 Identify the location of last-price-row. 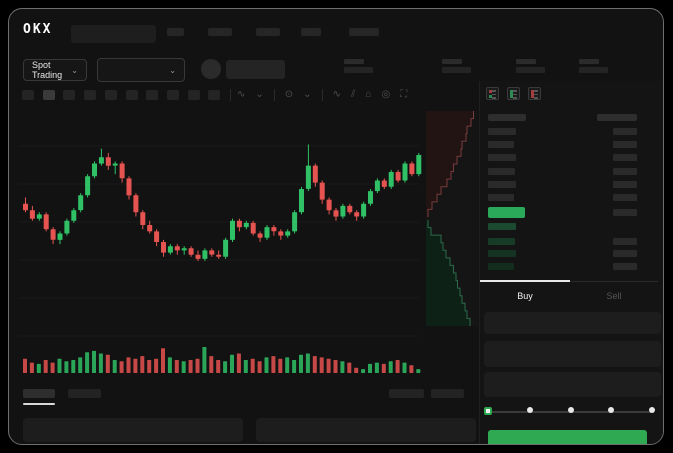
(569, 212).